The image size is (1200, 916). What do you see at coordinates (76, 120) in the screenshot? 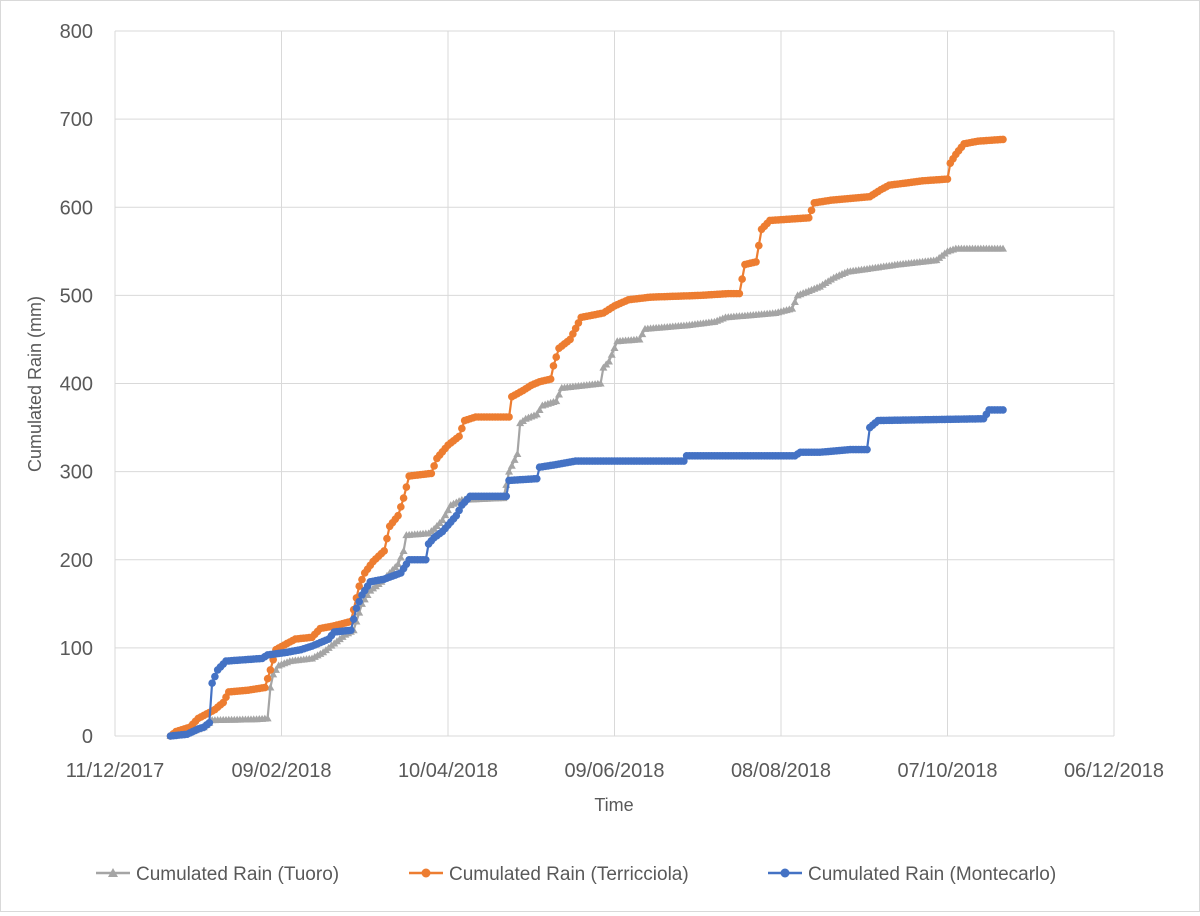
I see `y-tick-label: 700` at bounding box center [76, 120].